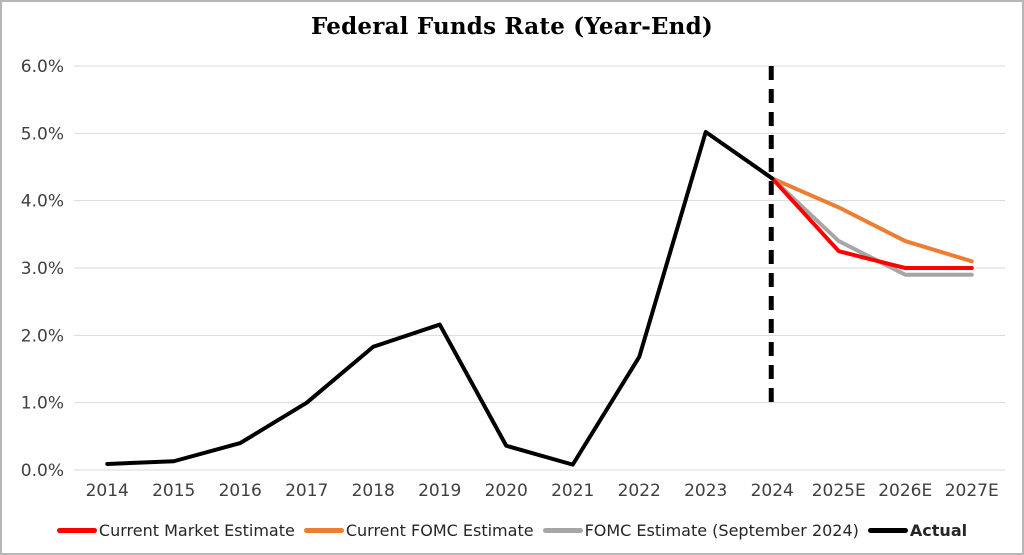 The height and width of the screenshot is (555, 1024). I want to click on legend-label: Current Market Estimate, so click(196, 530).